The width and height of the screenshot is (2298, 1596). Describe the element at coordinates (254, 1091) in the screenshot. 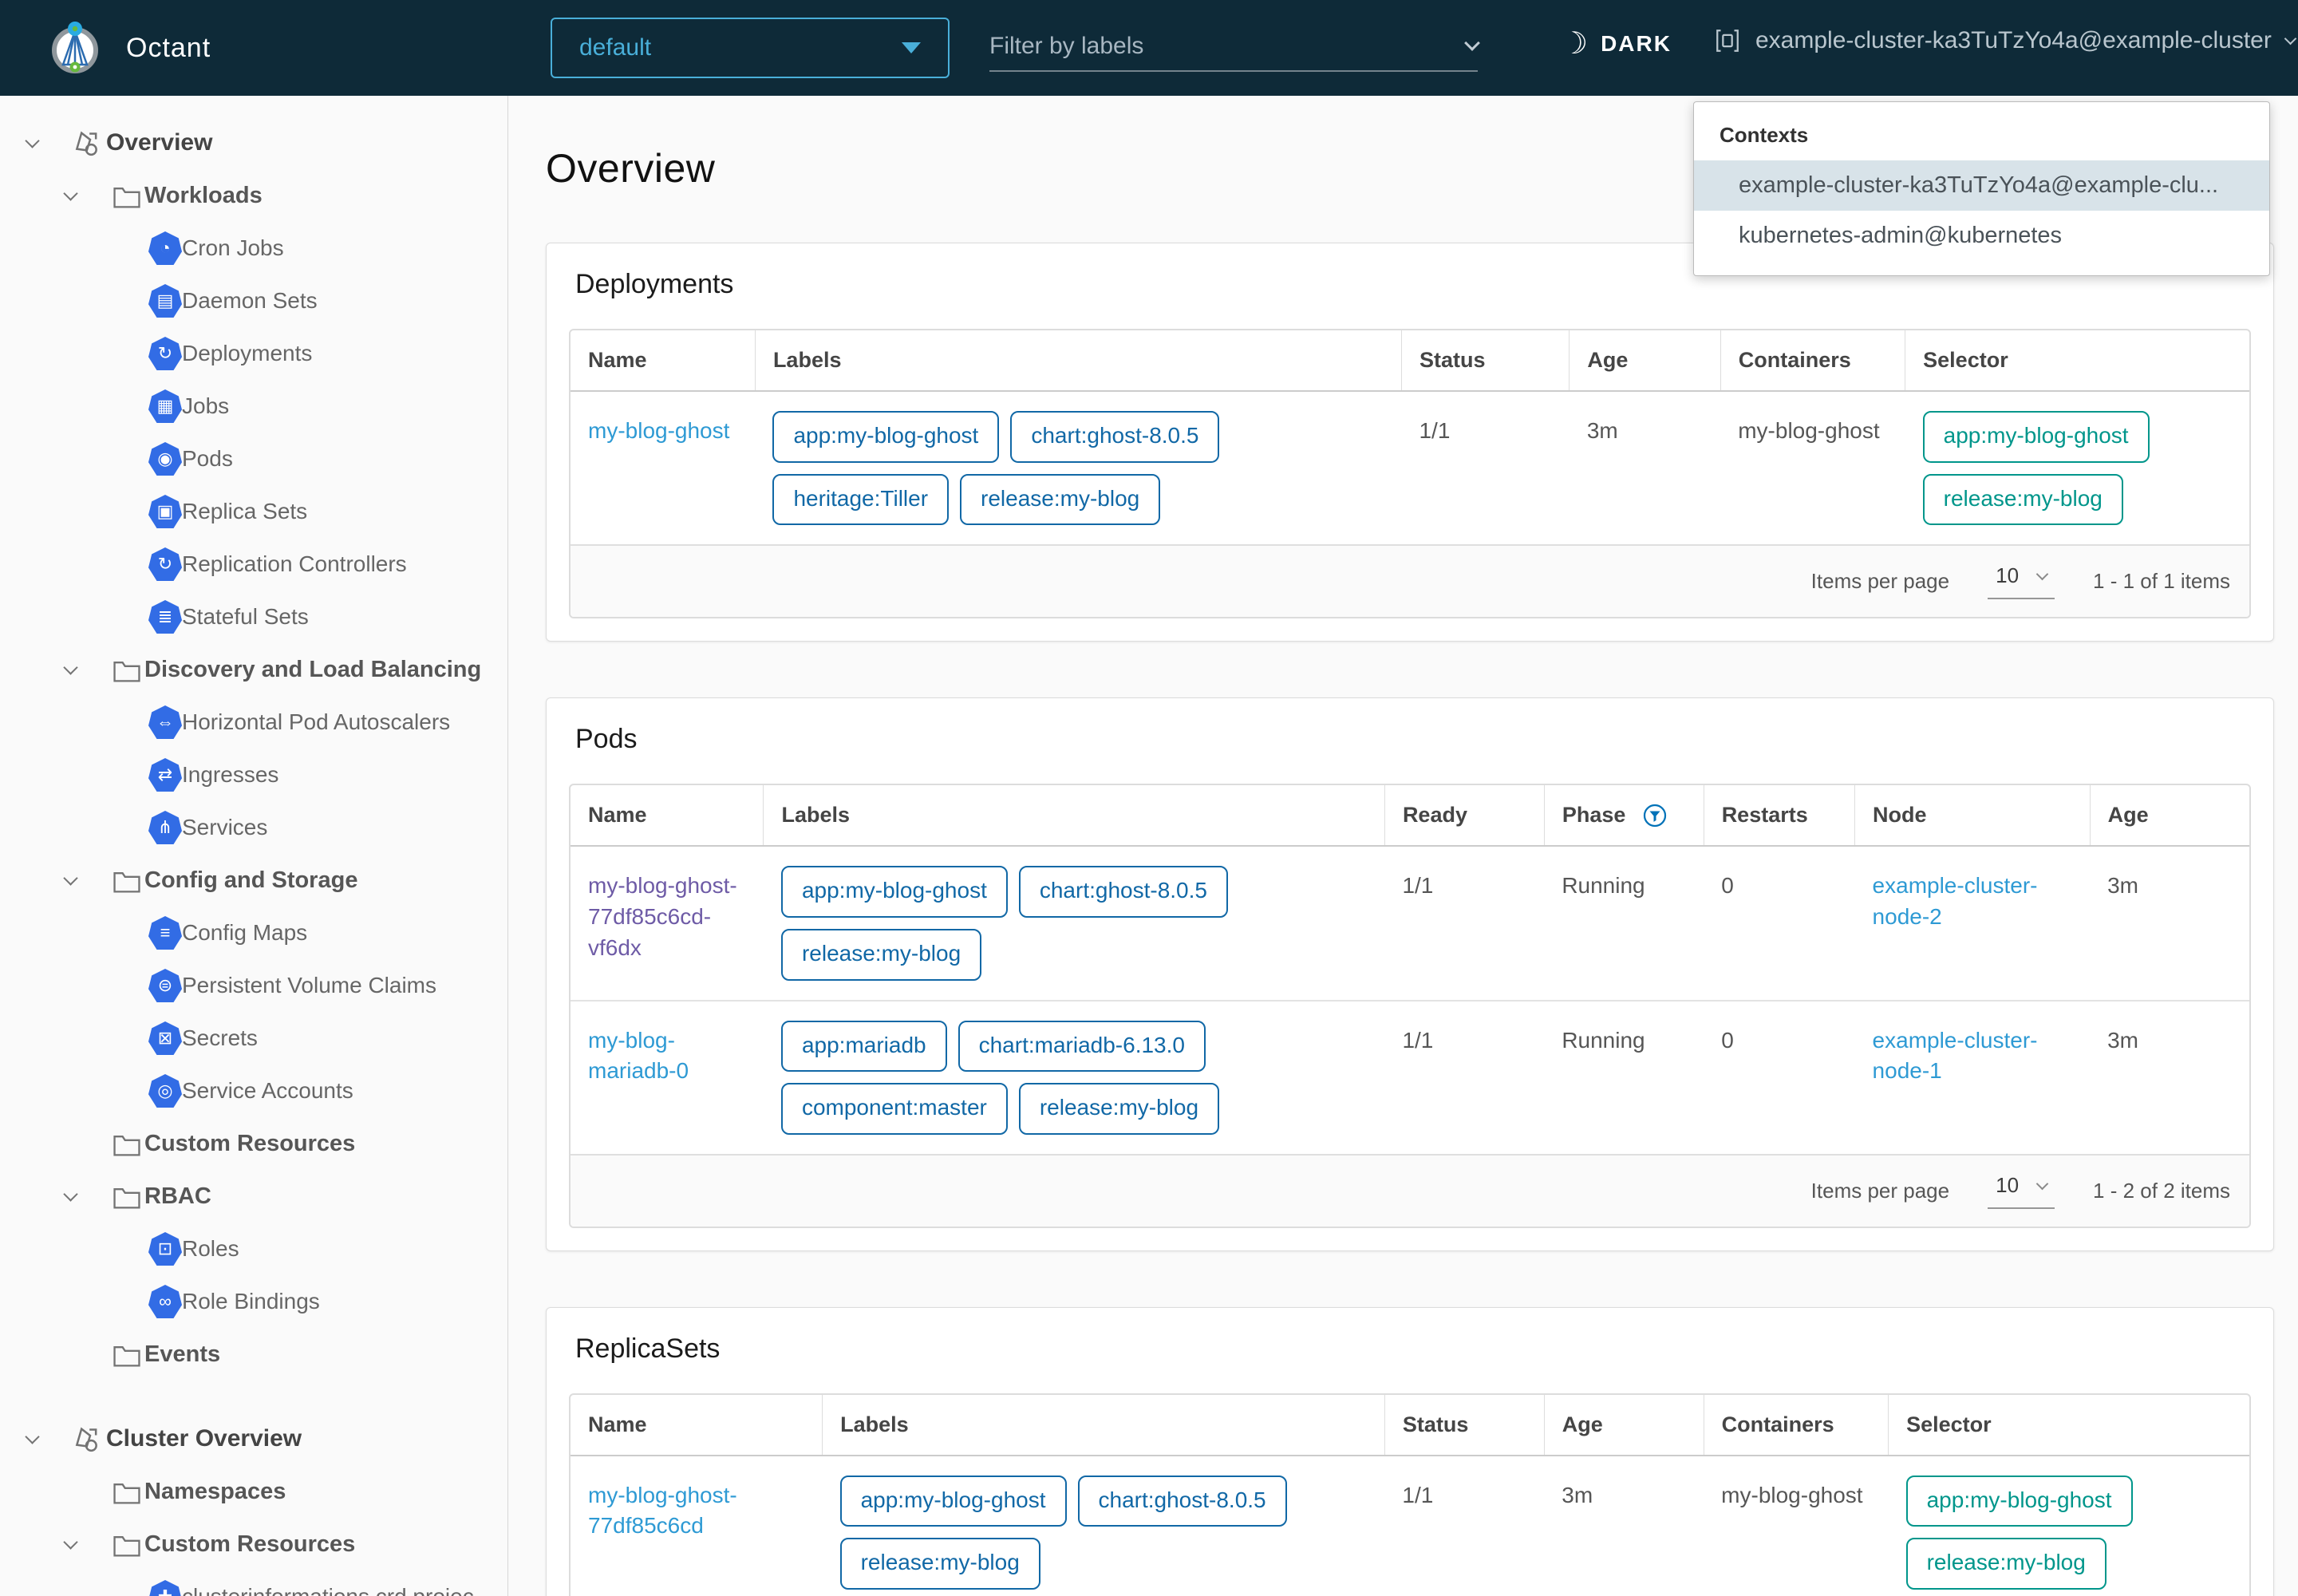

I see `sidebar-item-service-accounts: ◎ Service Accounts` at that location.